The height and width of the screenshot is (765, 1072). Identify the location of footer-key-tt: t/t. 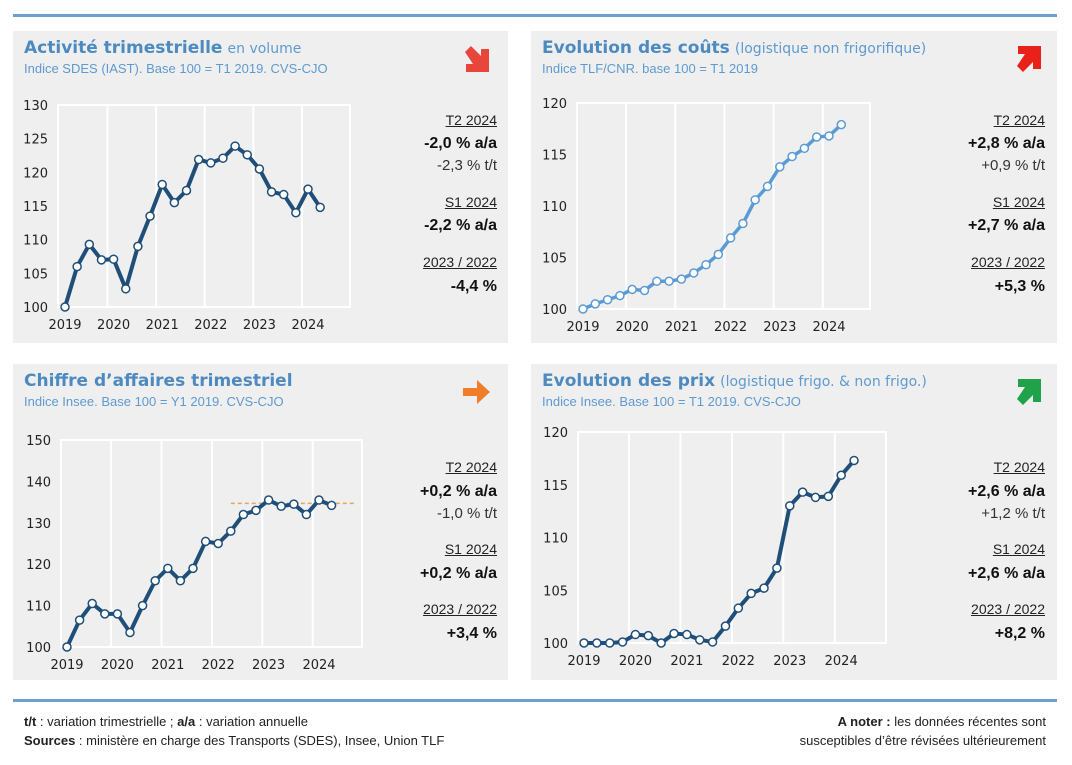
(30, 721).